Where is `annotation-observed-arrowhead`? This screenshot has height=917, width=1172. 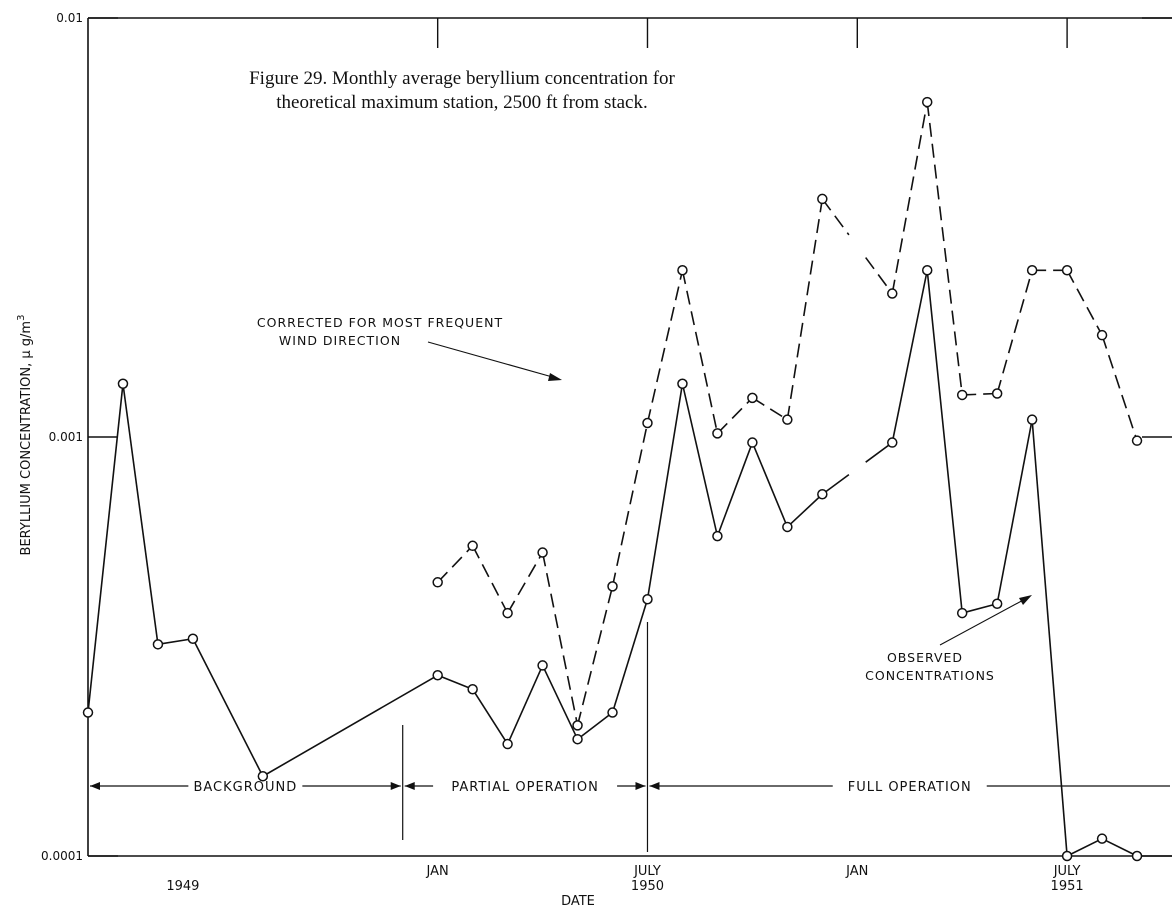
annotation-observed-arrowhead is located at coordinates (1025, 600).